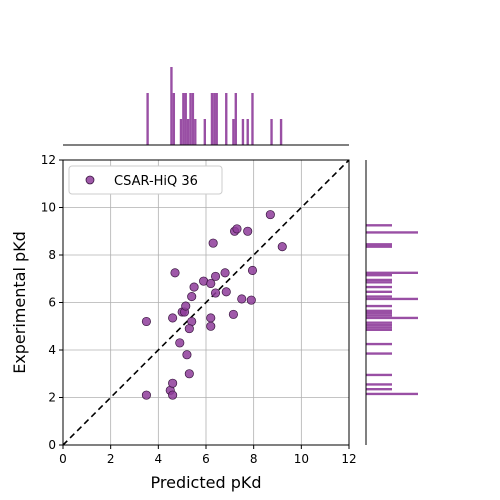  Describe the element at coordinates (48, 208) in the screenshot. I see `y-tick-label: 10` at that location.